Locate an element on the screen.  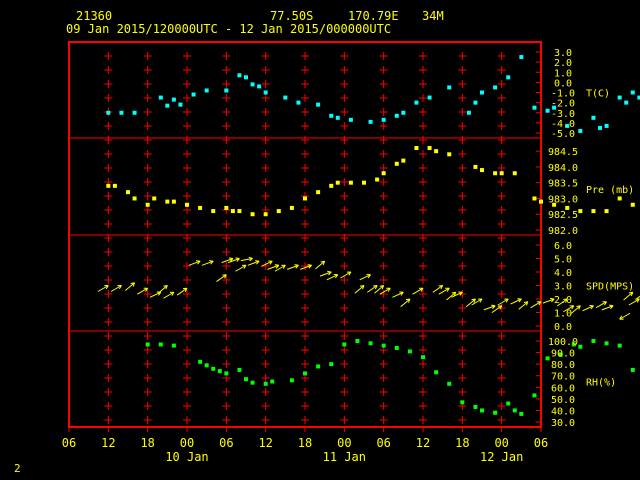
x-tick-label: 06 is located at coordinates (226, 443).